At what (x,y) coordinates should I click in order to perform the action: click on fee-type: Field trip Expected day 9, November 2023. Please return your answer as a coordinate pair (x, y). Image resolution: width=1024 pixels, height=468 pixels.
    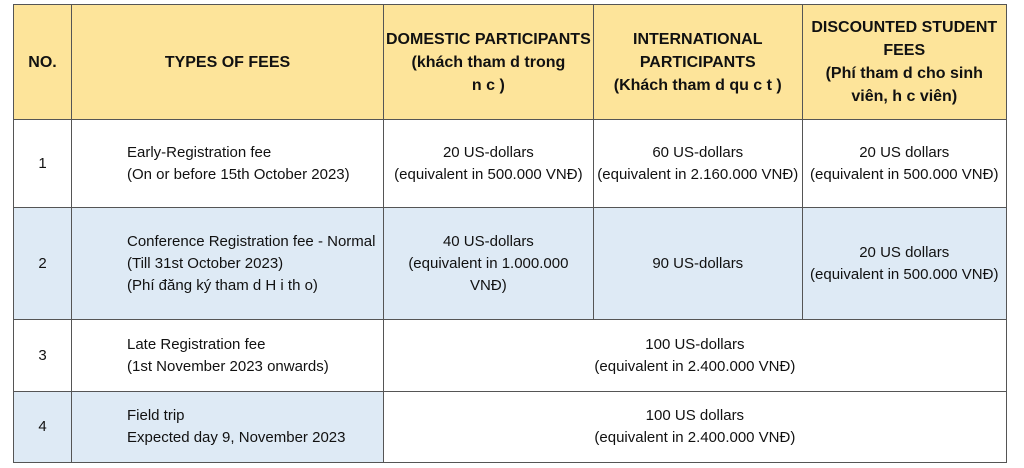
    Looking at the image, I should click on (227, 427).